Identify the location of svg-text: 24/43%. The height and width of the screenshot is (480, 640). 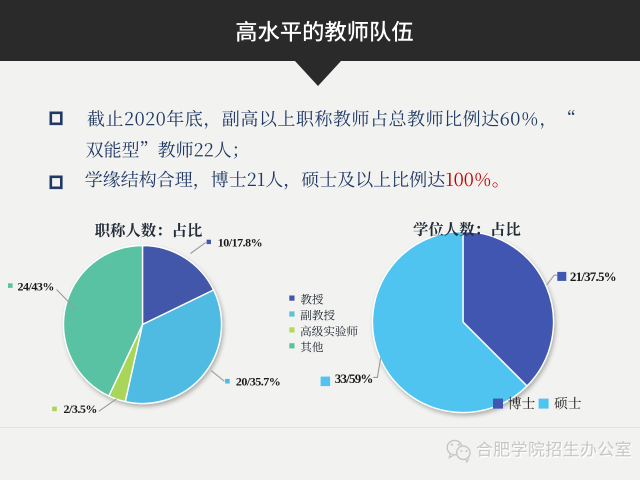
(36, 287).